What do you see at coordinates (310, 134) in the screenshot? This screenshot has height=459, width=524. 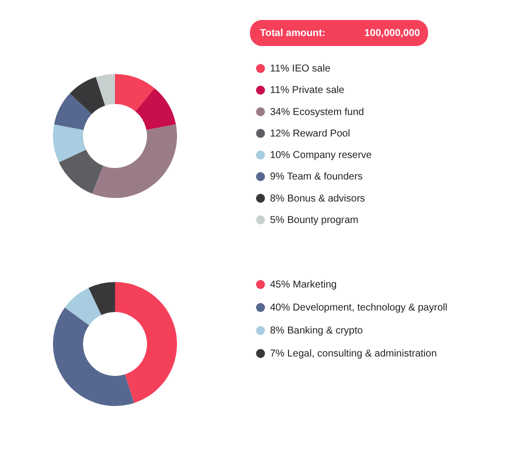 I see `legend-label: 12% Reward Pool` at bounding box center [310, 134].